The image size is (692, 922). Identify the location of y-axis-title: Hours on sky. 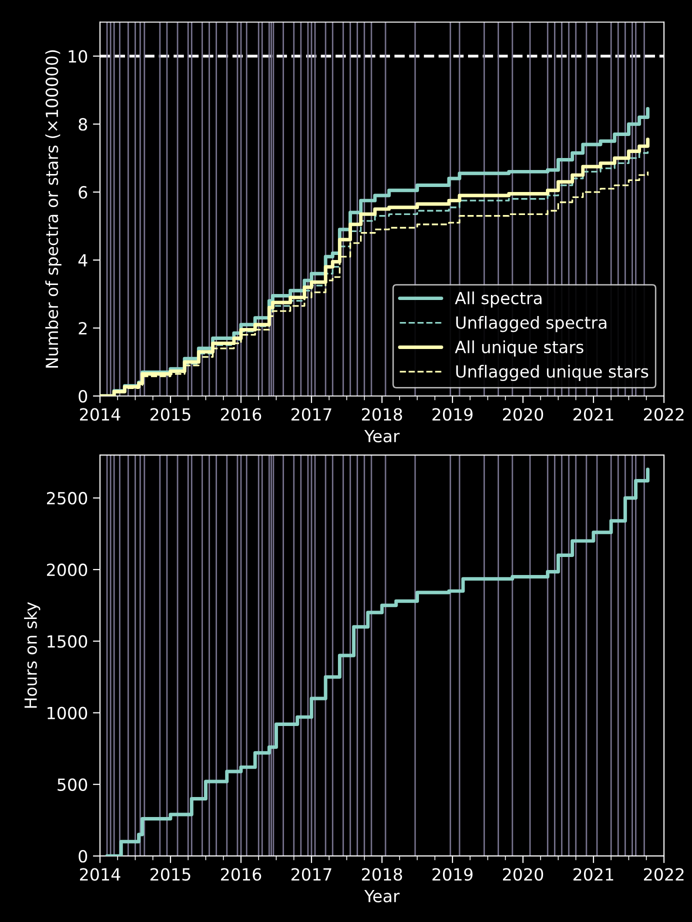
(32, 655).